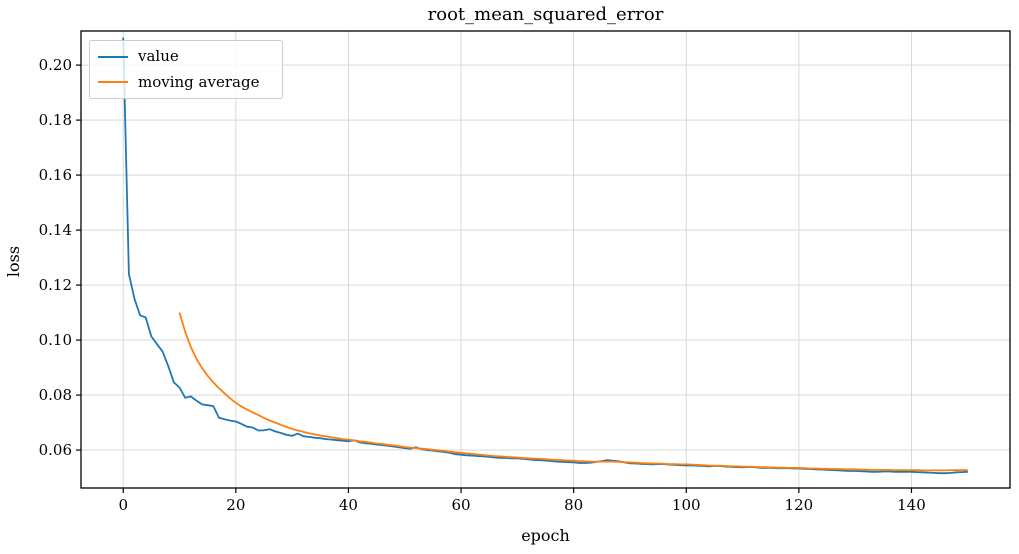 This screenshot has width=1019, height=554. I want to click on y-axis-label: loss, so click(13, 261).